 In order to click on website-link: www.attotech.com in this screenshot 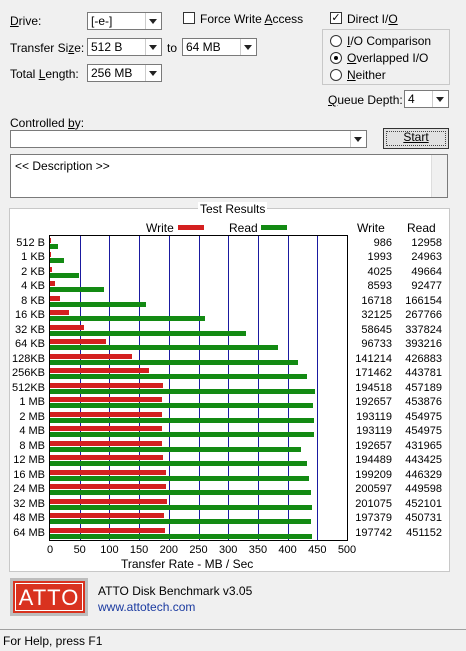, I will do `click(147, 607)`.